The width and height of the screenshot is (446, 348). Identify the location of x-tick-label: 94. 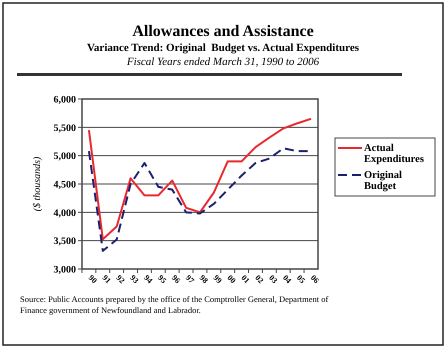
(148, 279).